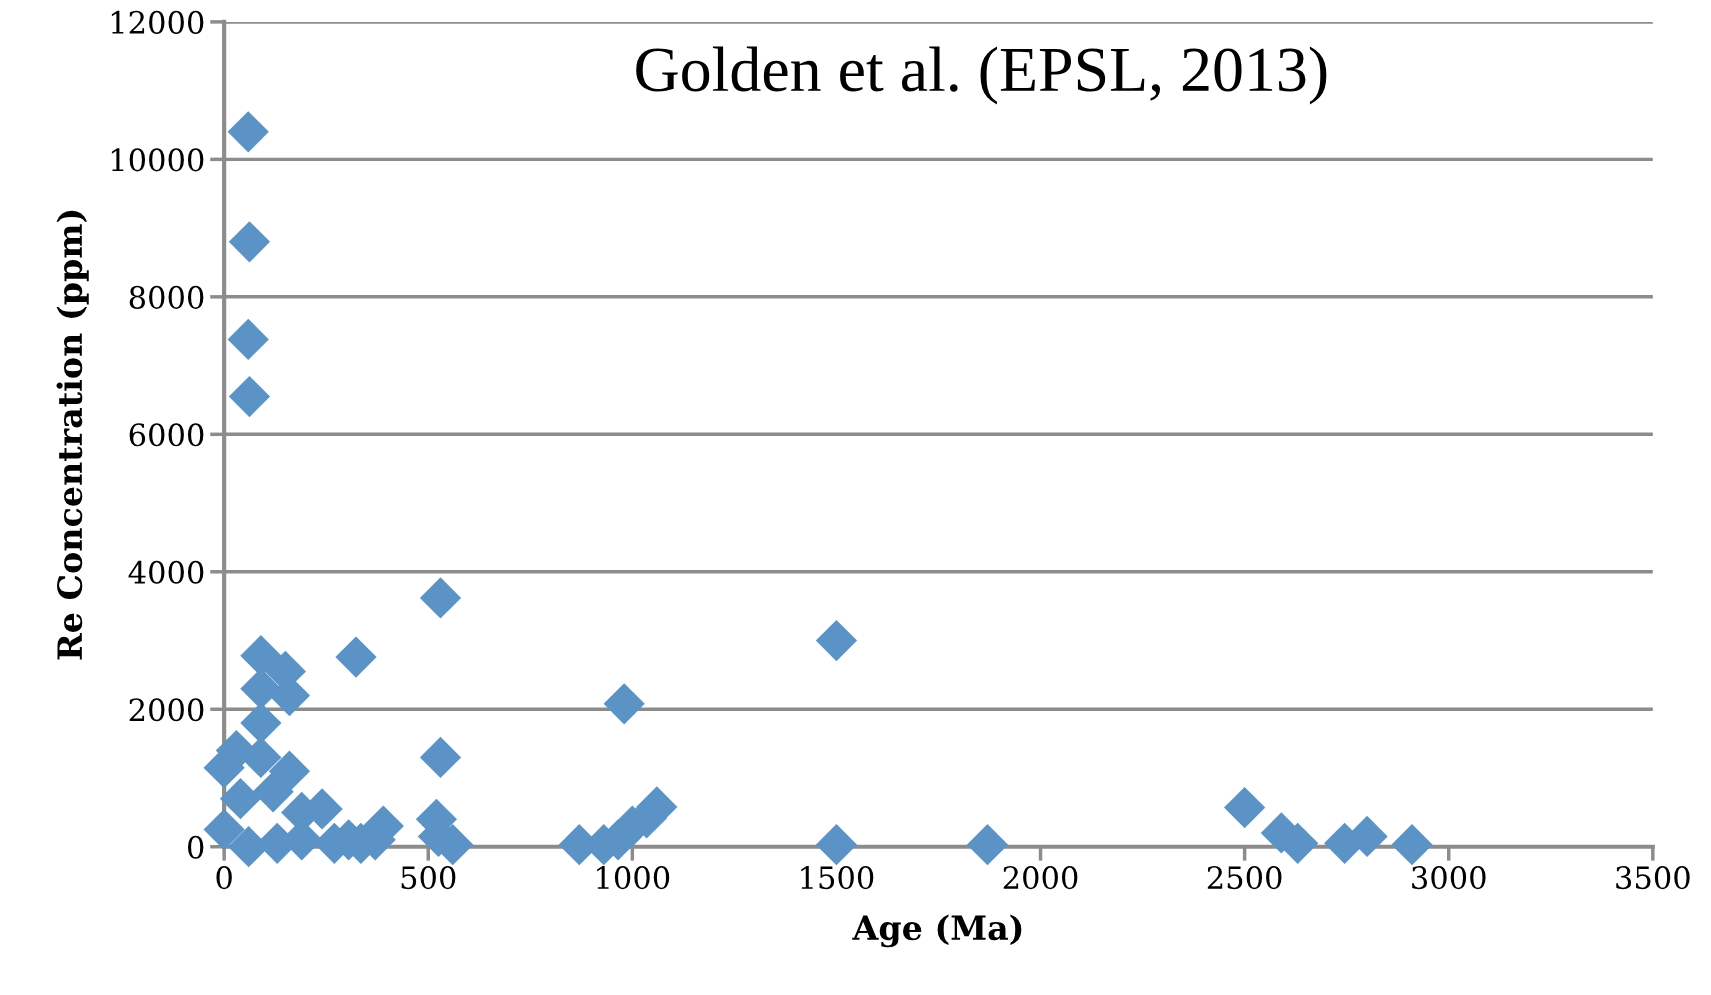  What do you see at coordinates (937, 931) in the screenshot?
I see `x-axis-title: Age (Ma)` at bounding box center [937, 931].